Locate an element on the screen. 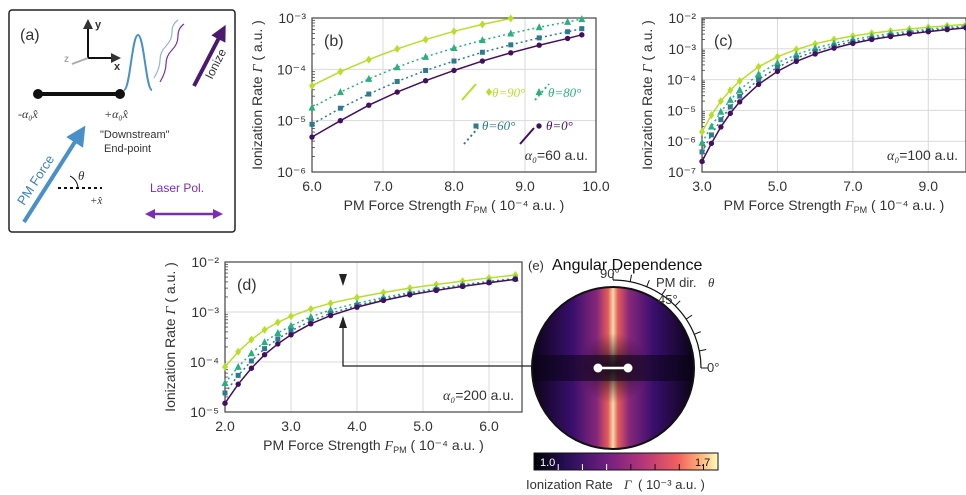 The width and height of the screenshot is (966, 495). ionize-wave-dark is located at coordinates (172, 53).